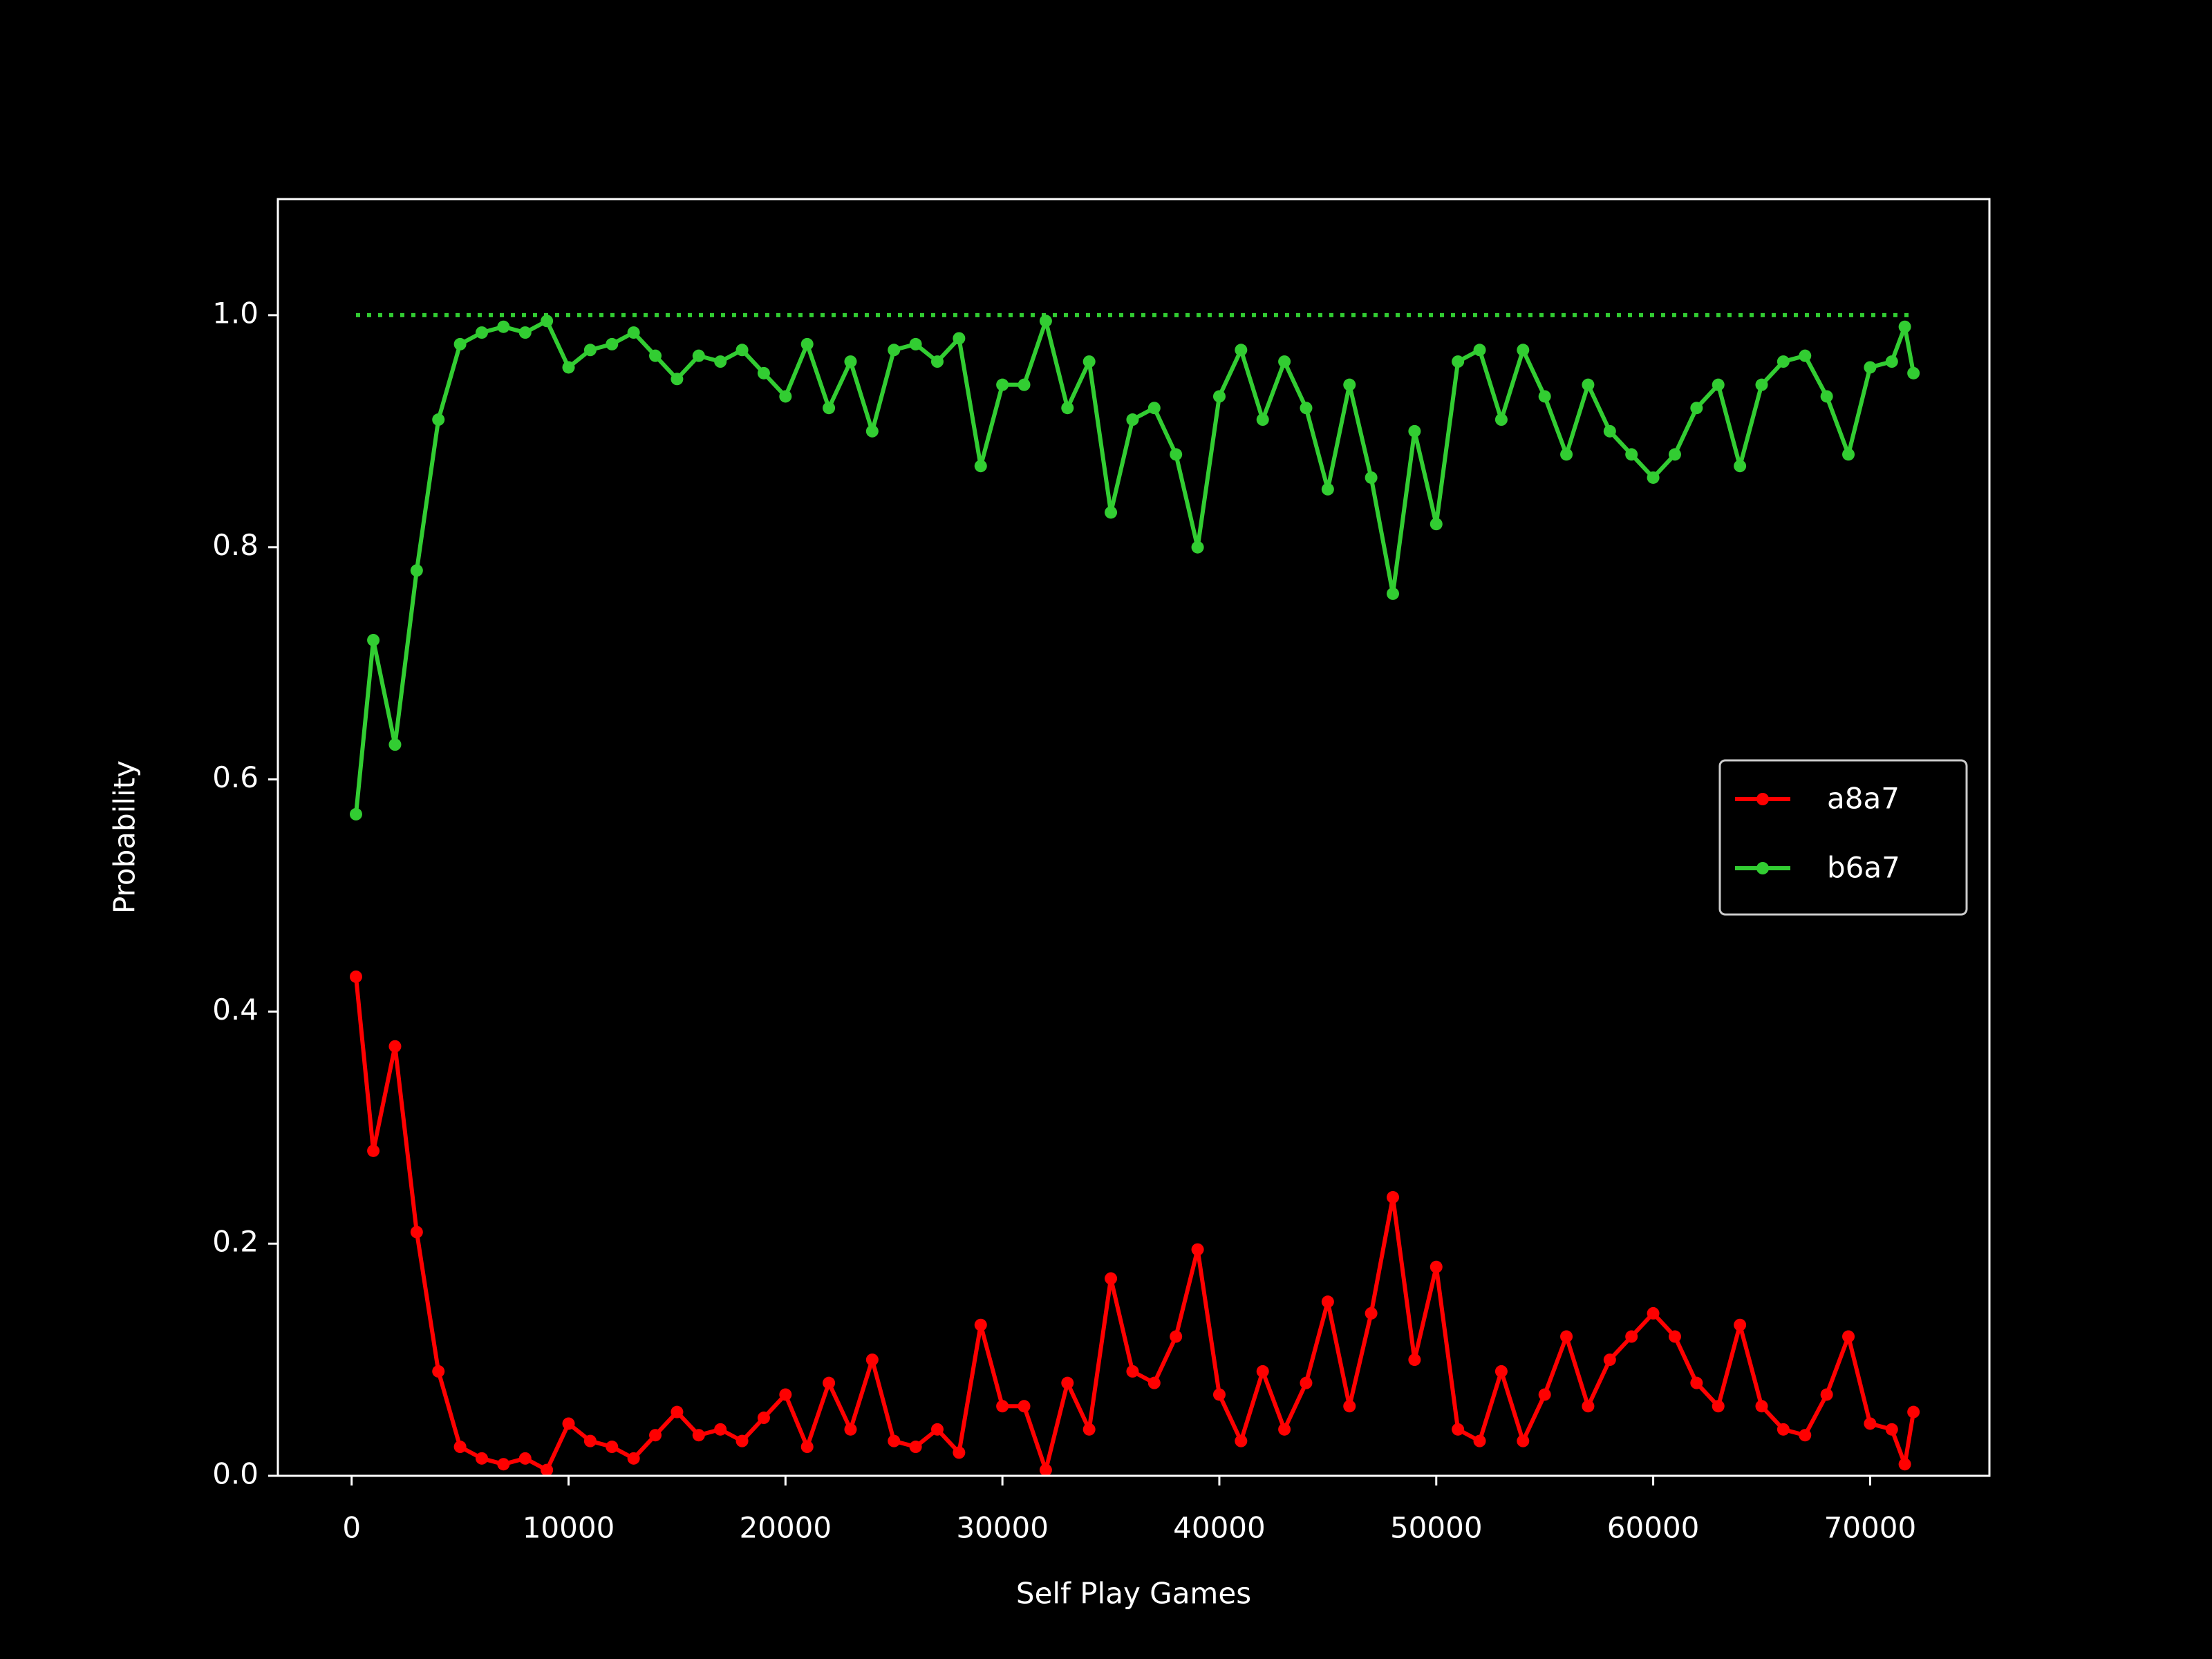 Image resolution: width=2212 pixels, height=1659 pixels. What do you see at coordinates (351, 1528) in the screenshot?
I see `x-tick-label: 0` at bounding box center [351, 1528].